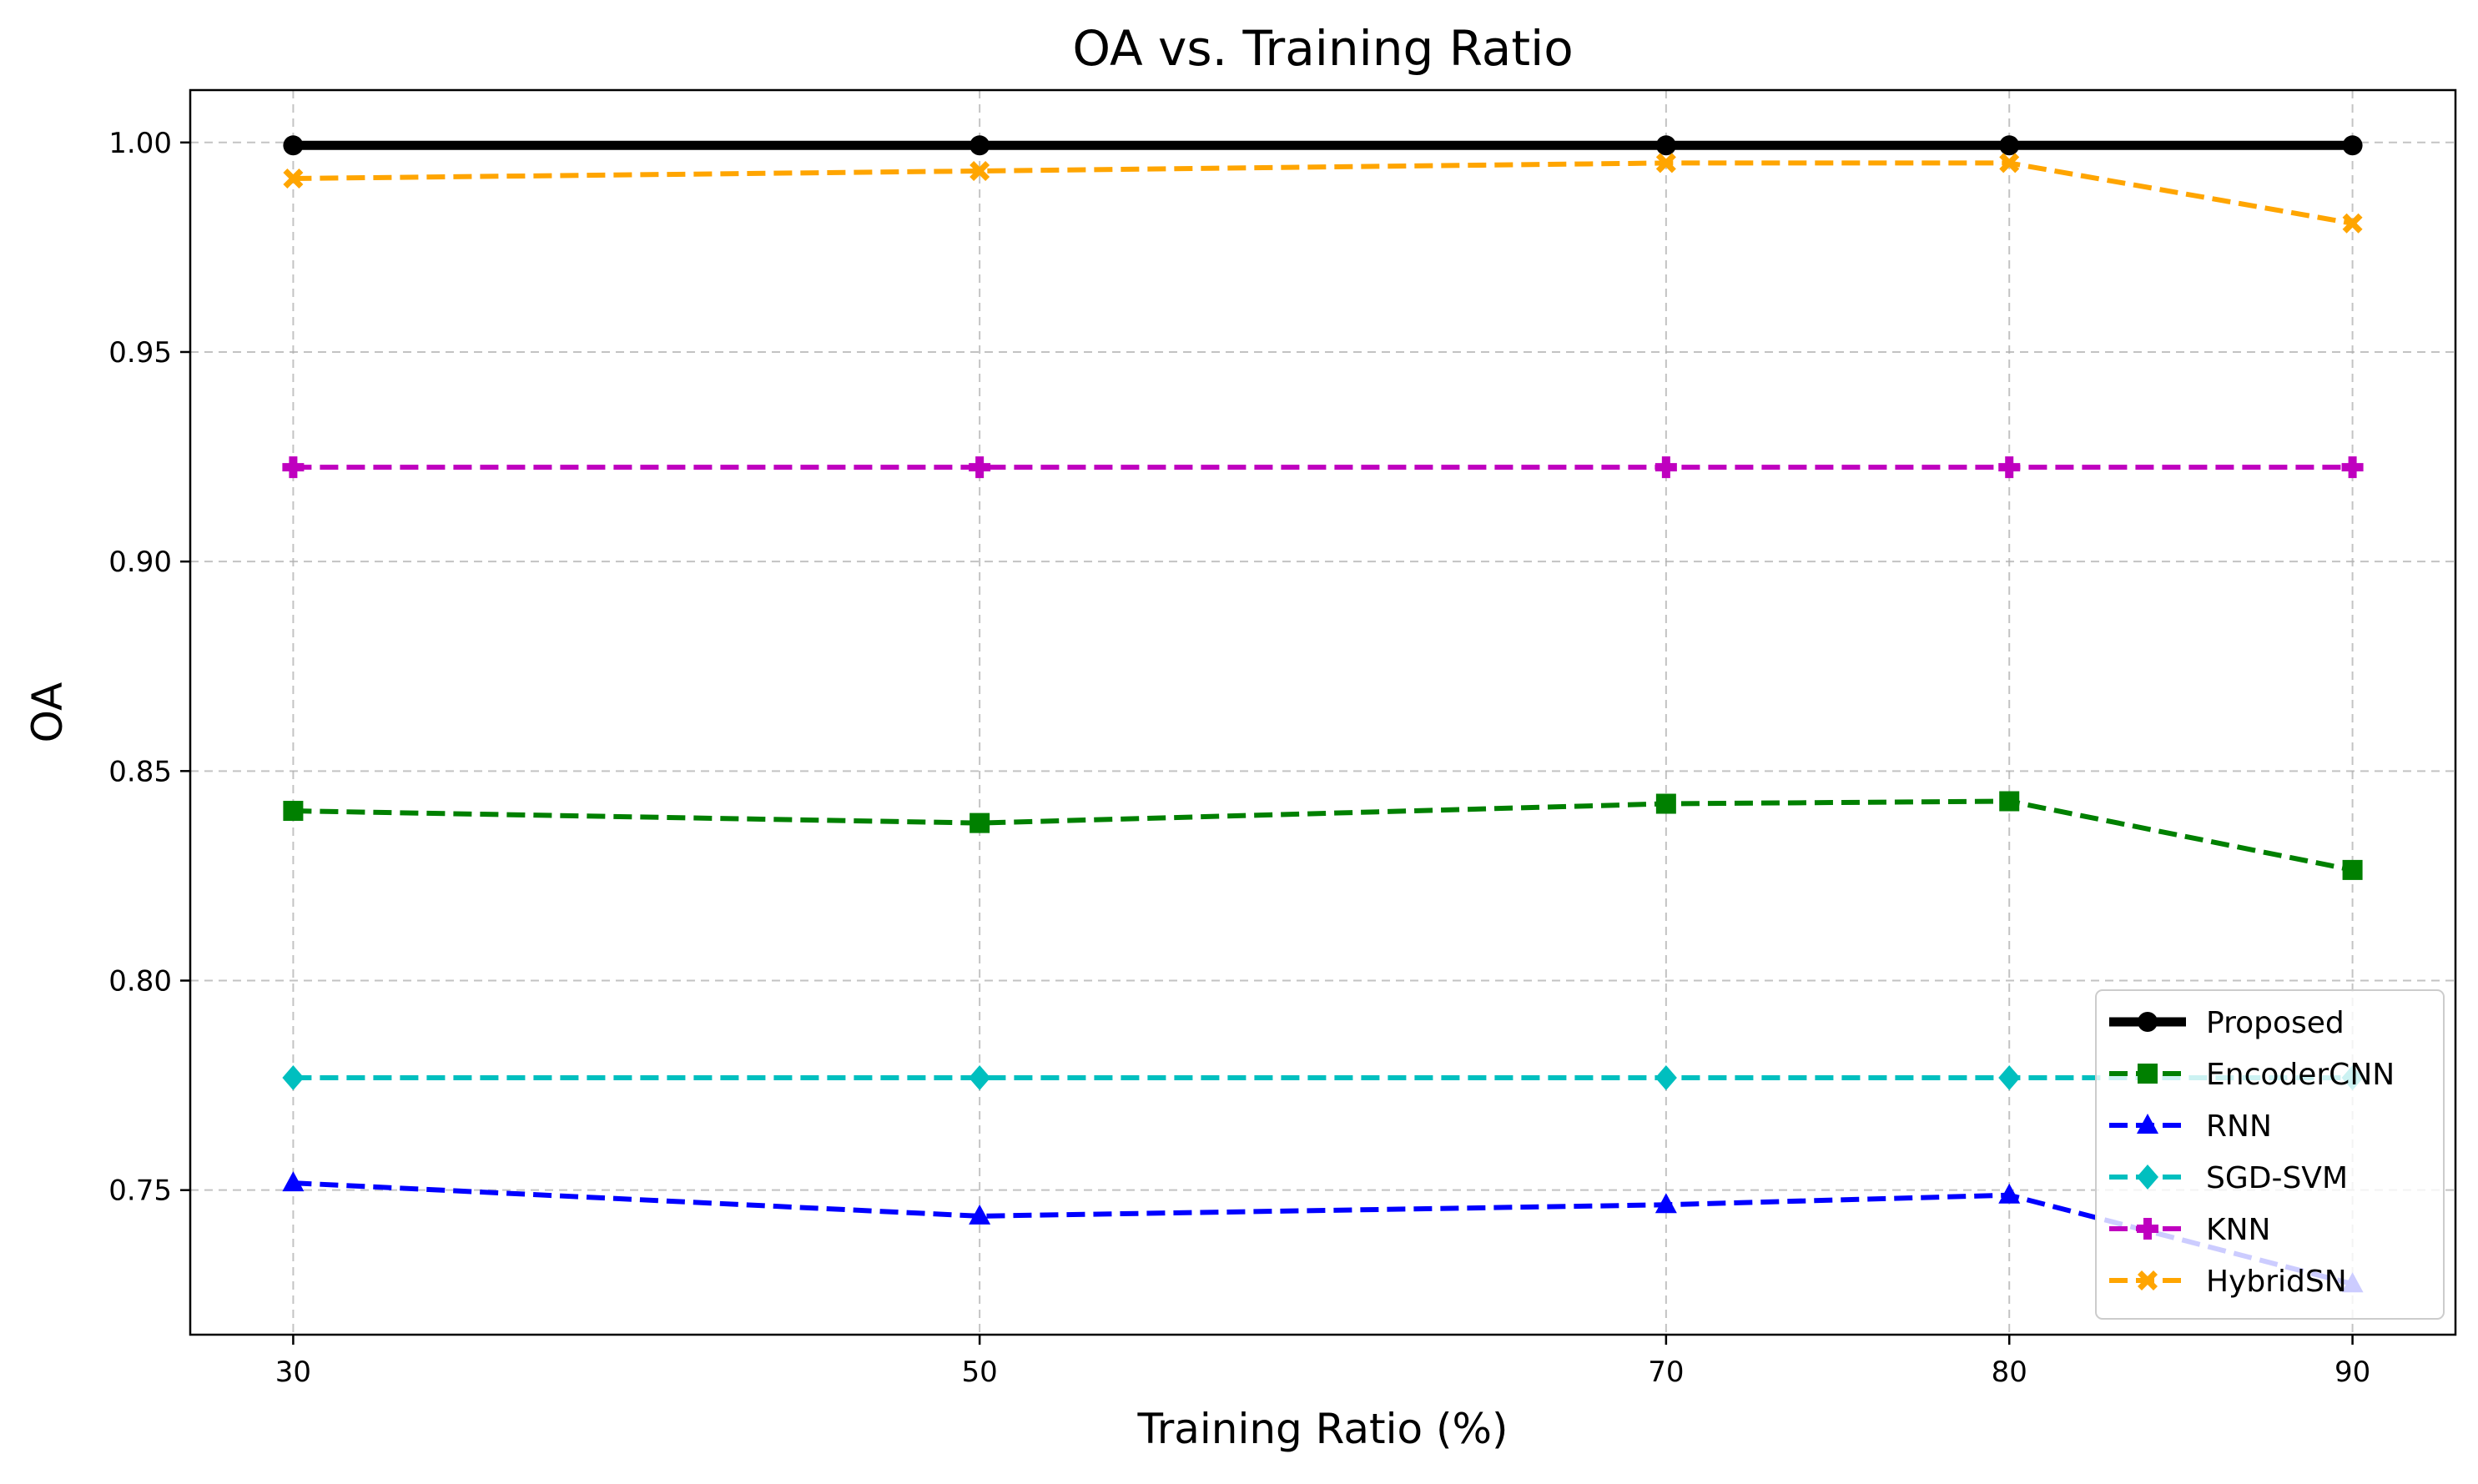 Image resolution: width=2478 pixels, height=1484 pixels. Describe the element at coordinates (2148, 1229) in the screenshot. I see `legend-marker-knn` at that location.